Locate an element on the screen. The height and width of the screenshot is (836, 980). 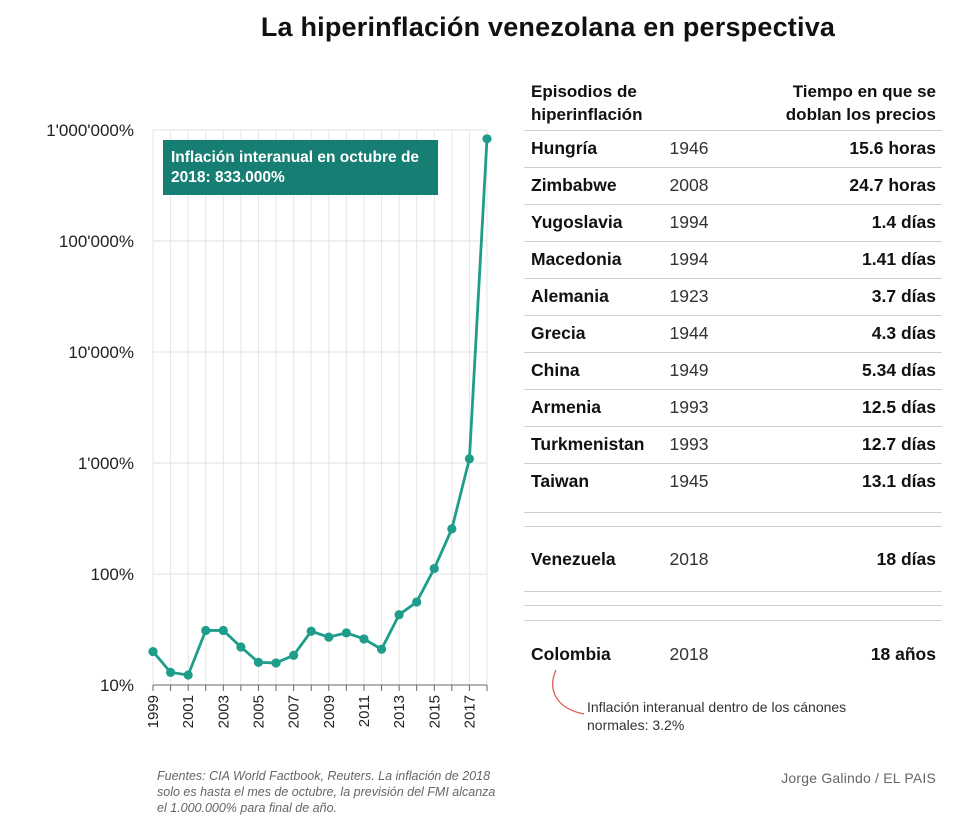
y-tick-label: 100'000% is located at coordinates (96, 241).